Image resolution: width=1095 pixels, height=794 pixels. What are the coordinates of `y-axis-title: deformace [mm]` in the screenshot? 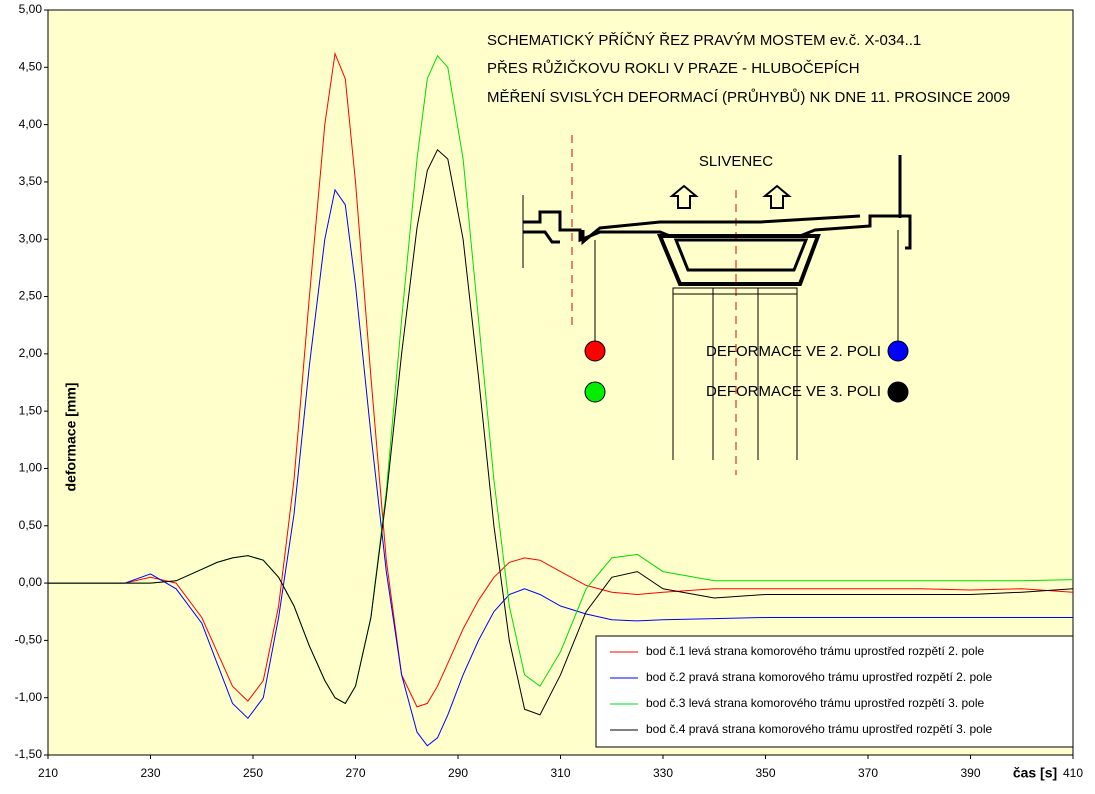 It's located at (71, 437).